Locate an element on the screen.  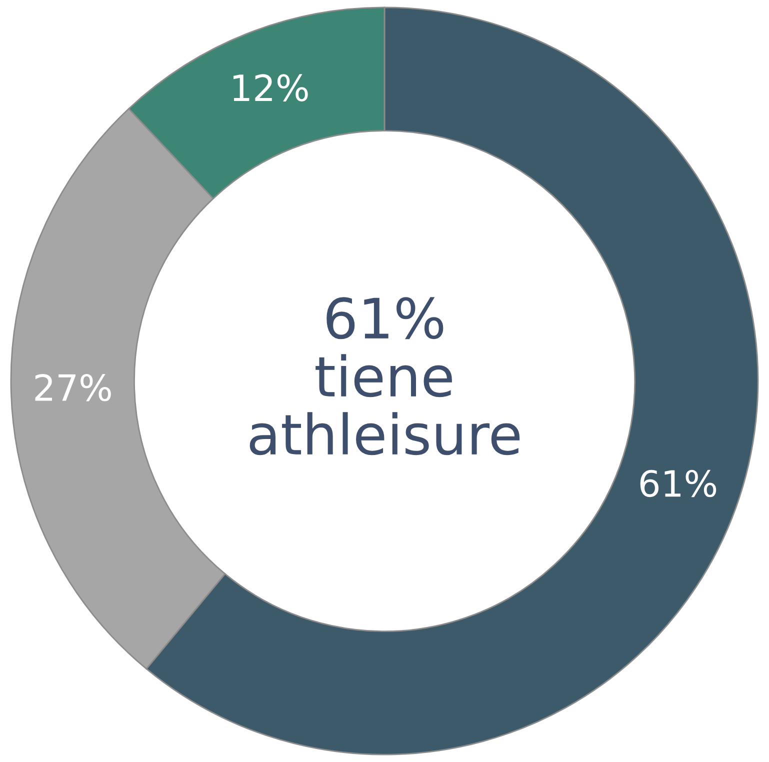
text: 61% tiene athleisure is located at coordinates (385, 376).